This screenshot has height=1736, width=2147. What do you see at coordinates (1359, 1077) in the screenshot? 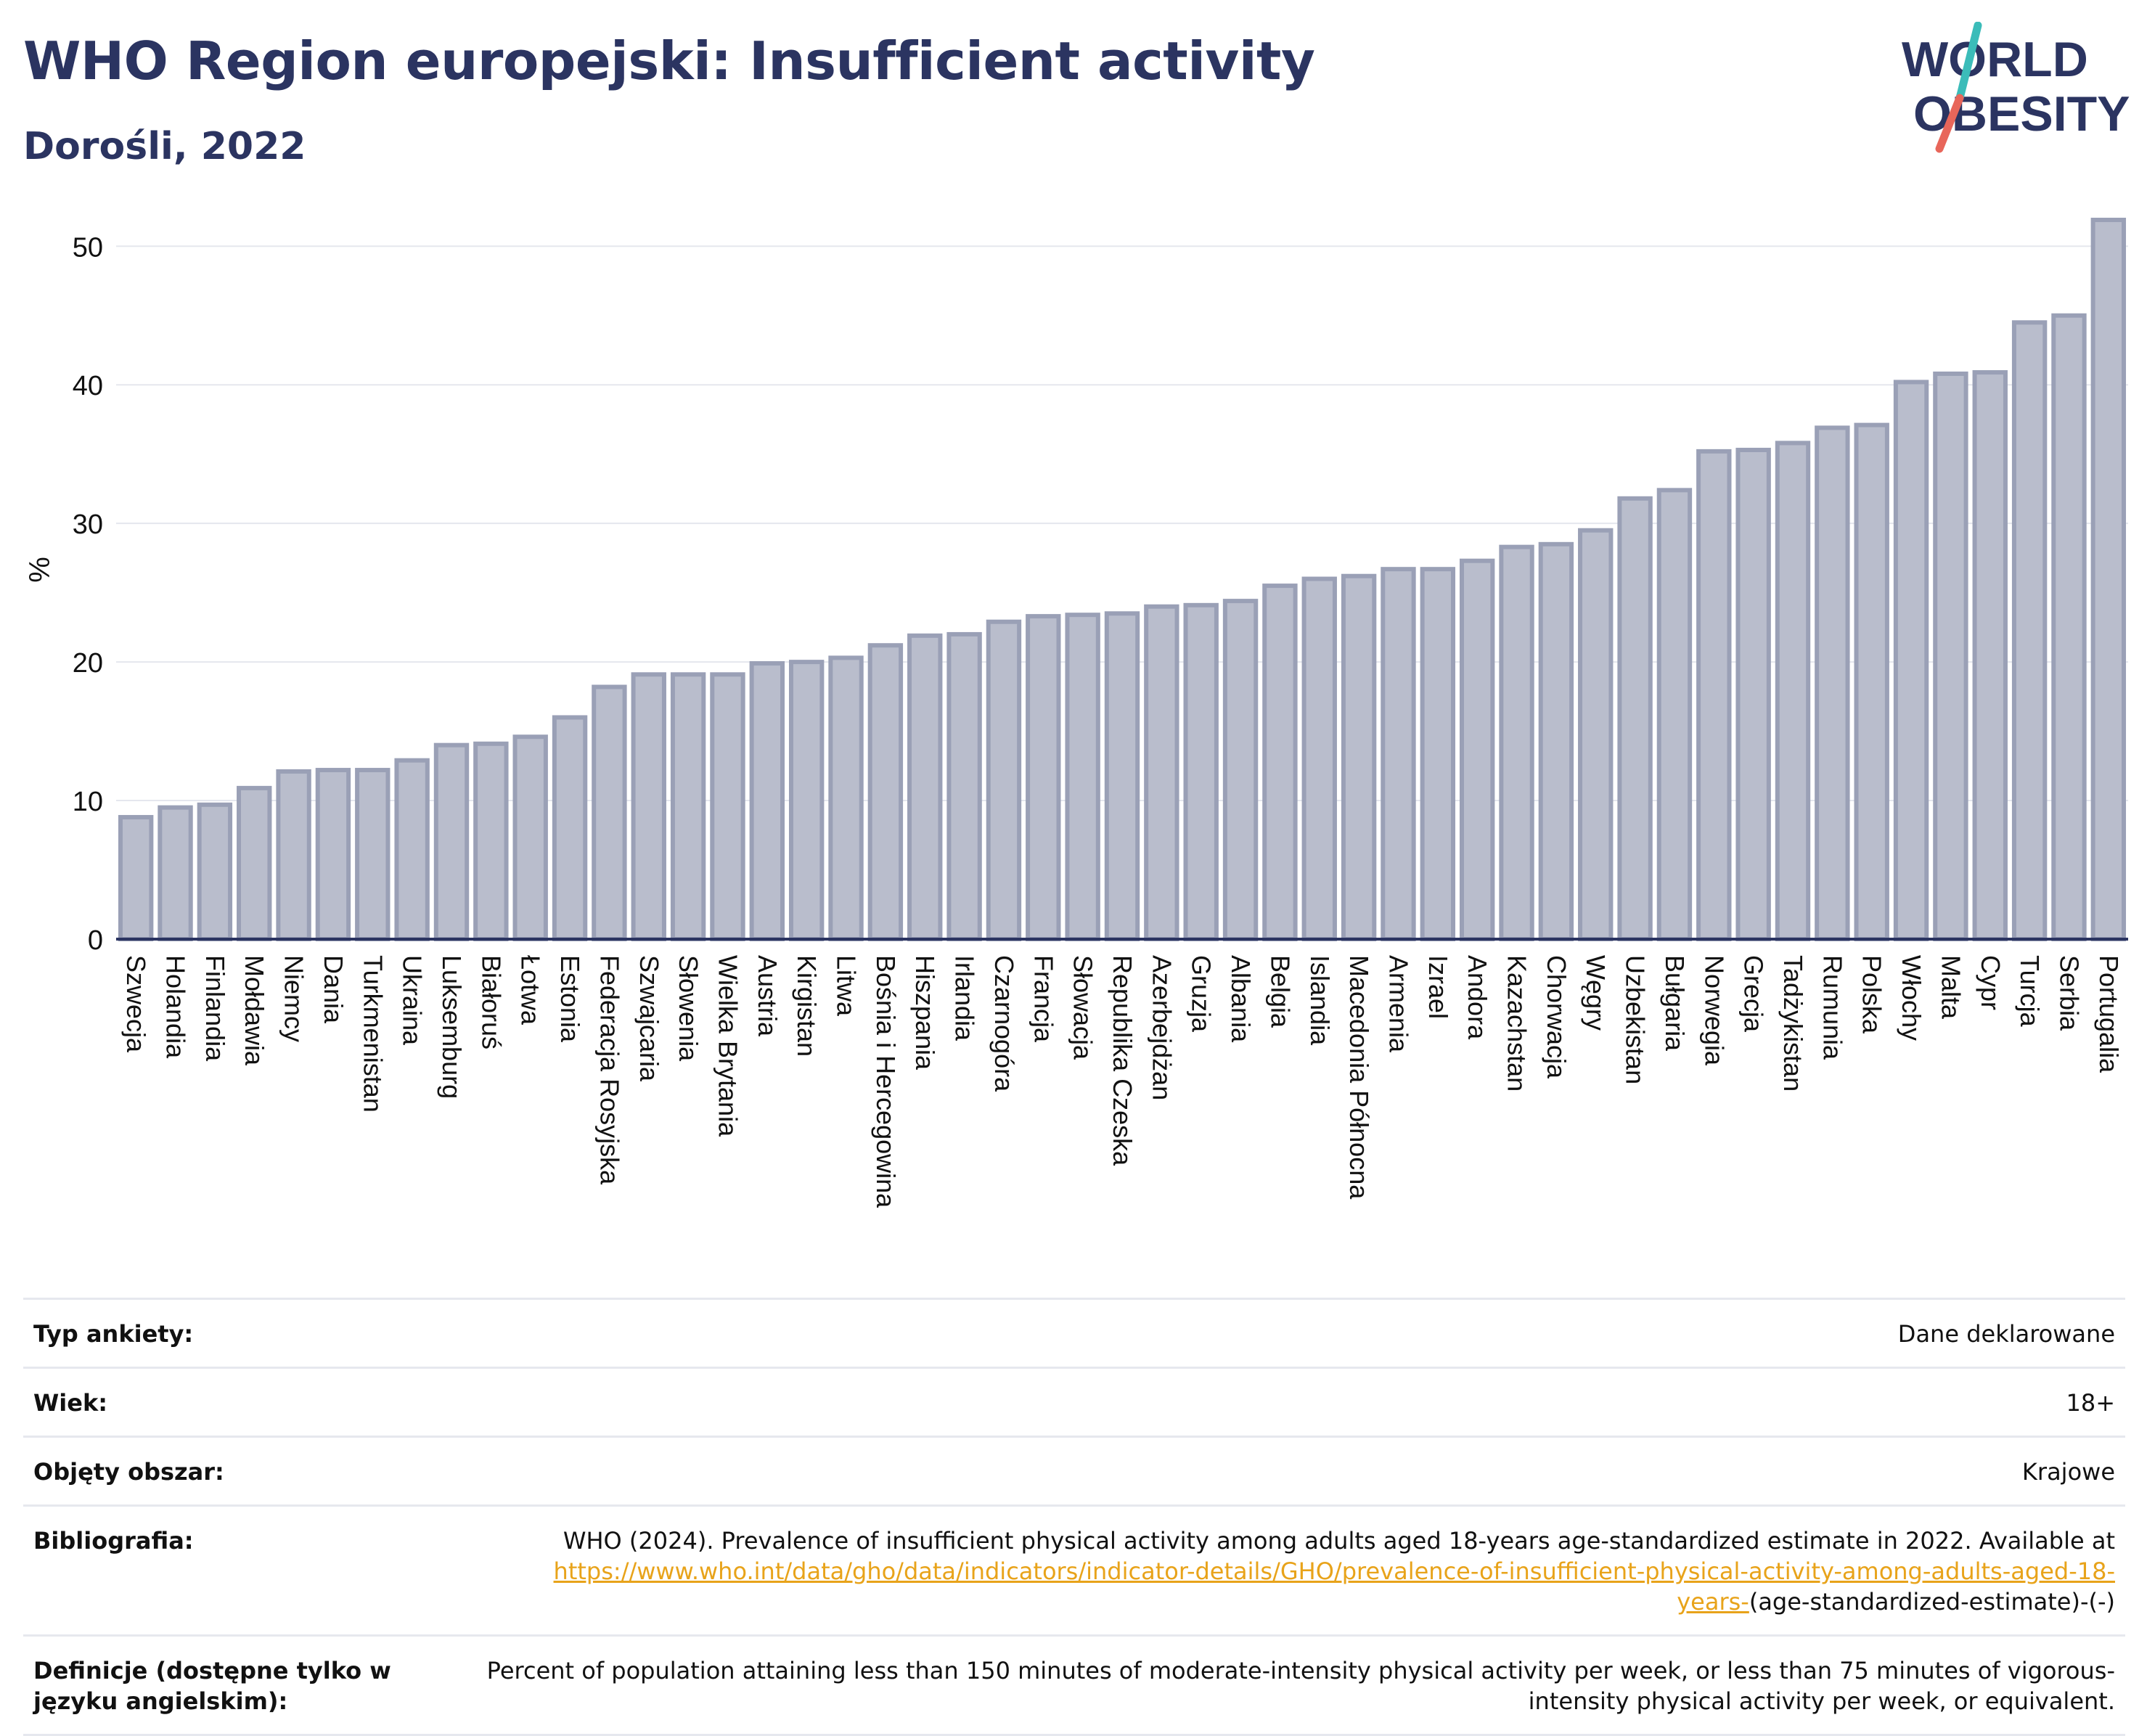
I see `x-tick-label: Macedonia Północna` at bounding box center [1359, 1077].